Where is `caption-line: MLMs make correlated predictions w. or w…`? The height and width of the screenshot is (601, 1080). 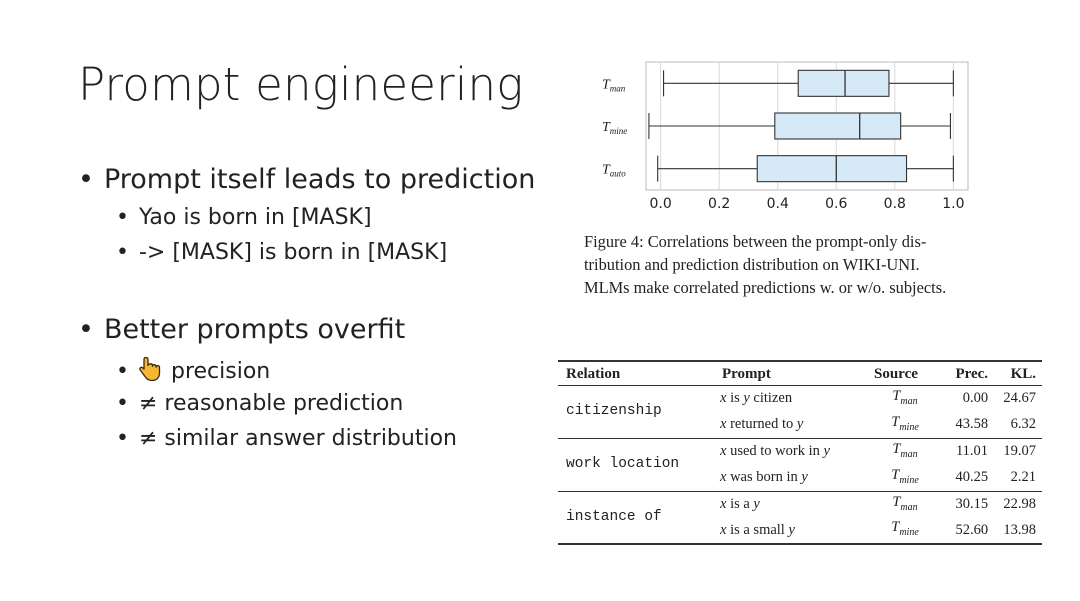 caption-line: MLMs make correlated predictions w. or w… is located at coordinates (765, 287).